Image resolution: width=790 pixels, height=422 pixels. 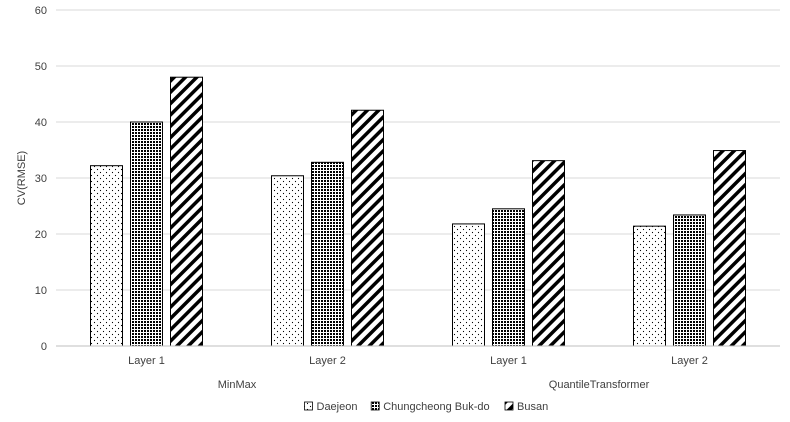 I want to click on x-group-label: QuantileTransformer, so click(x=599, y=385).